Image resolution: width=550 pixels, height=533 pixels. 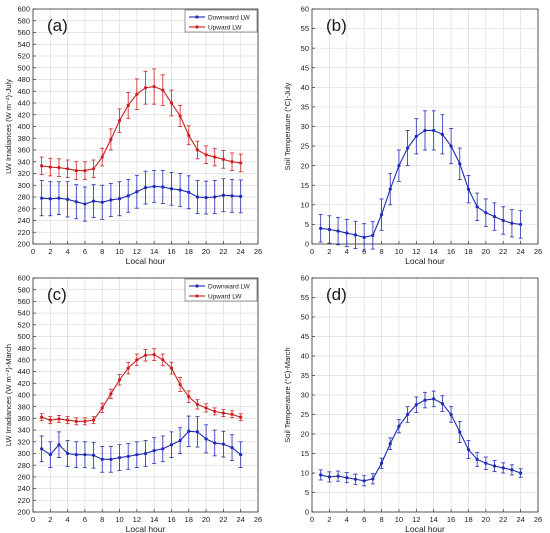 I want to click on x-tick-label: 24, so click(x=520, y=251).